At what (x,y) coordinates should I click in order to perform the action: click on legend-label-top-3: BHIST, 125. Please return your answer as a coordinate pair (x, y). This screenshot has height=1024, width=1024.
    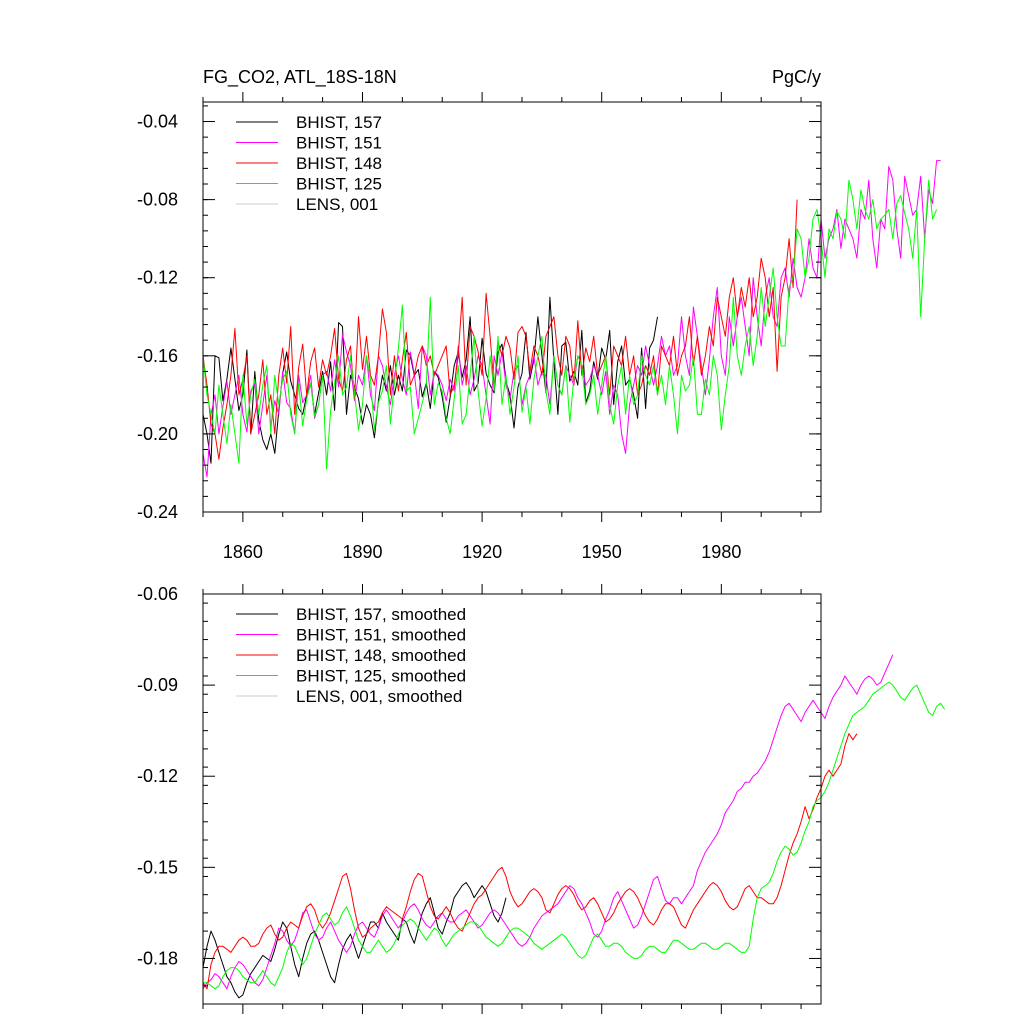
    Looking at the image, I should click on (339, 184).